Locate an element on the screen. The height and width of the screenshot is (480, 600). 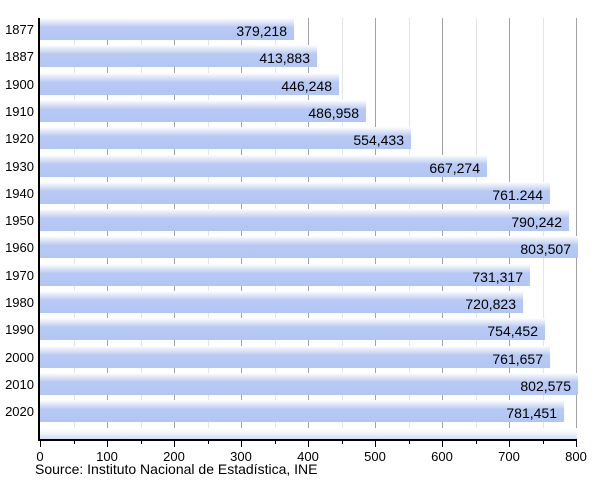
bar-1990: 754,452 is located at coordinates (292, 329).